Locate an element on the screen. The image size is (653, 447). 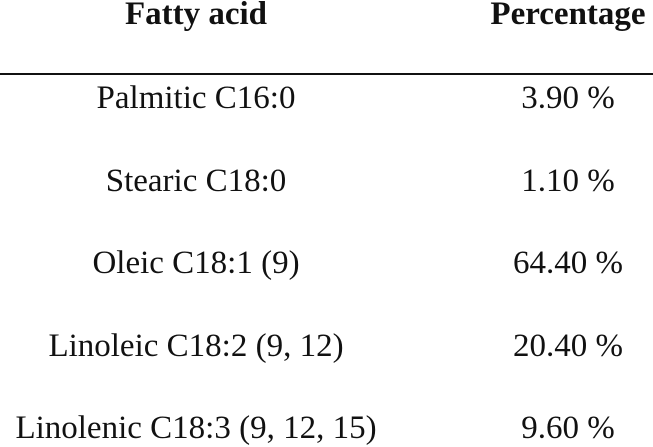
cell-percentage: 3.90 % is located at coordinates (568, 98).